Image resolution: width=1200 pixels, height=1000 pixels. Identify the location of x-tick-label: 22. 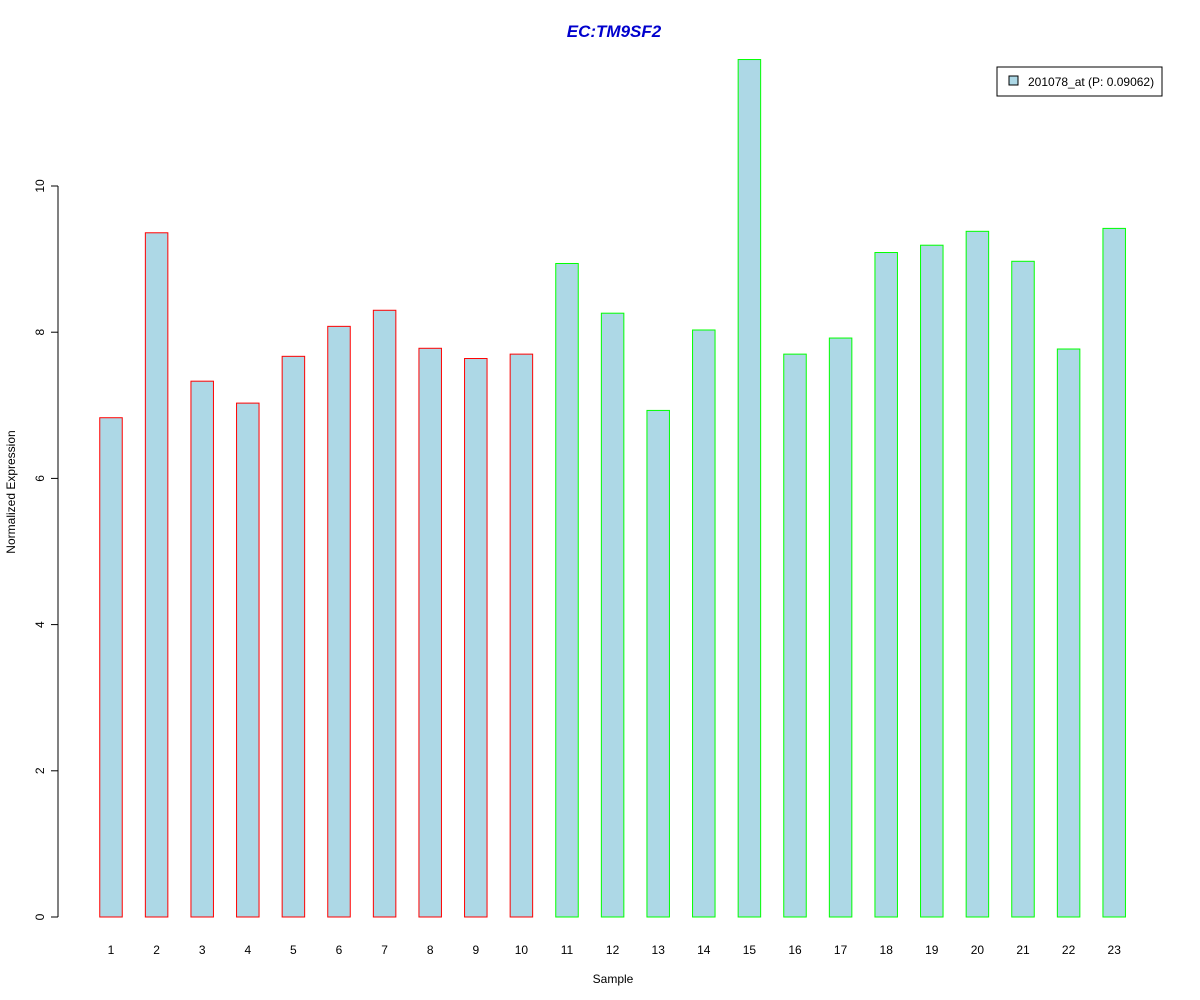
(1069, 950).